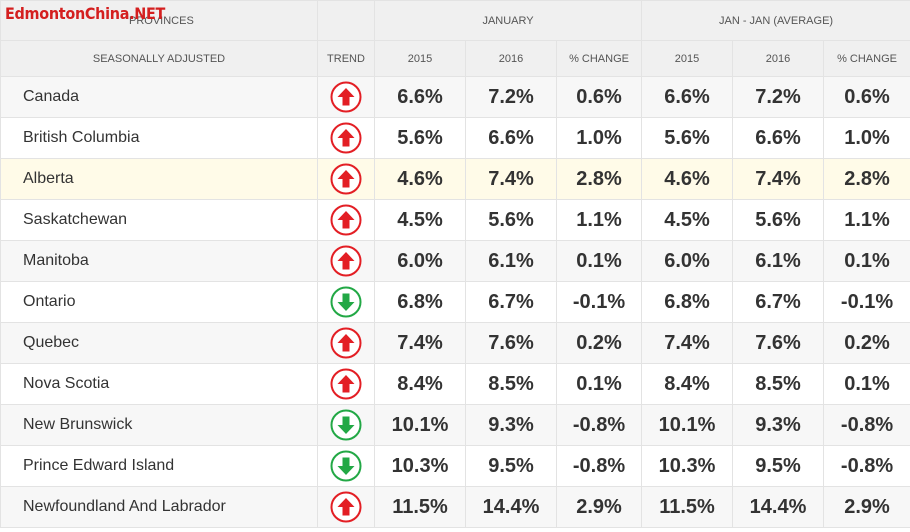 The width and height of the screenshot is (910, 532). What do you see at coordinates (778, 302) in the screenshot?
I see `value-avg-2016: 6.7%` at bounding box center [778, 302].